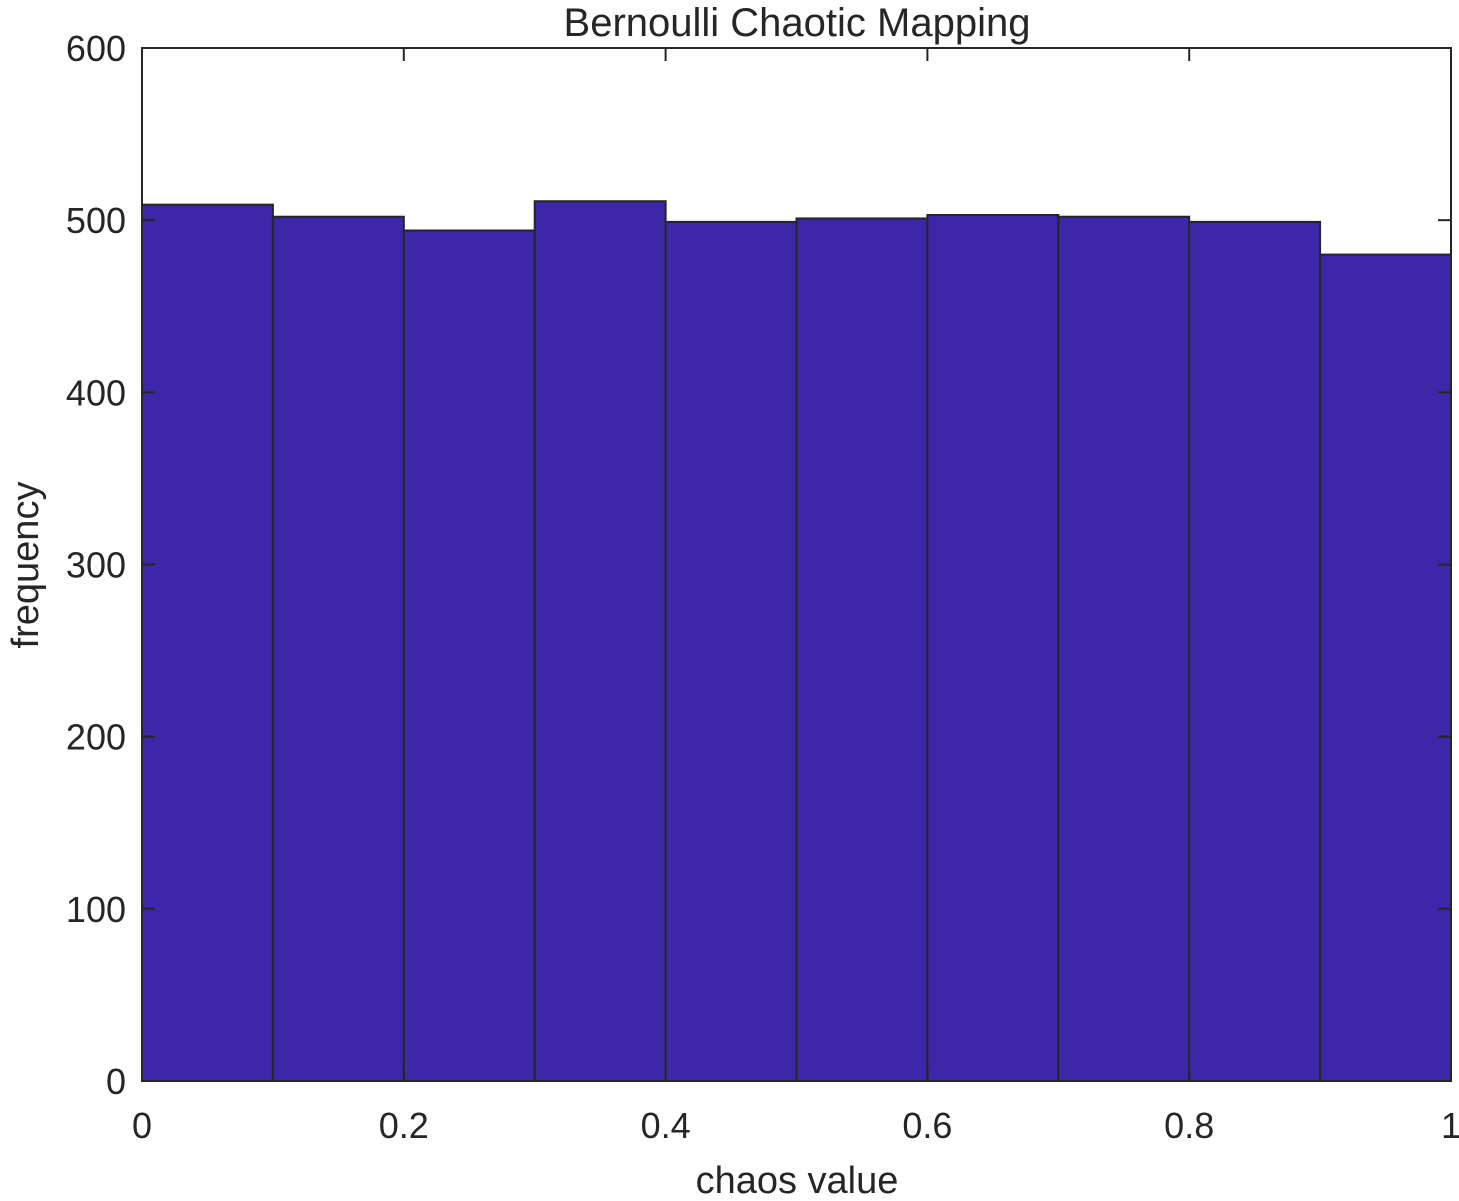  Describe the element at coordinates (666, 1125) in the screenshot. I see `x-tick-label: 0.4` at that location.